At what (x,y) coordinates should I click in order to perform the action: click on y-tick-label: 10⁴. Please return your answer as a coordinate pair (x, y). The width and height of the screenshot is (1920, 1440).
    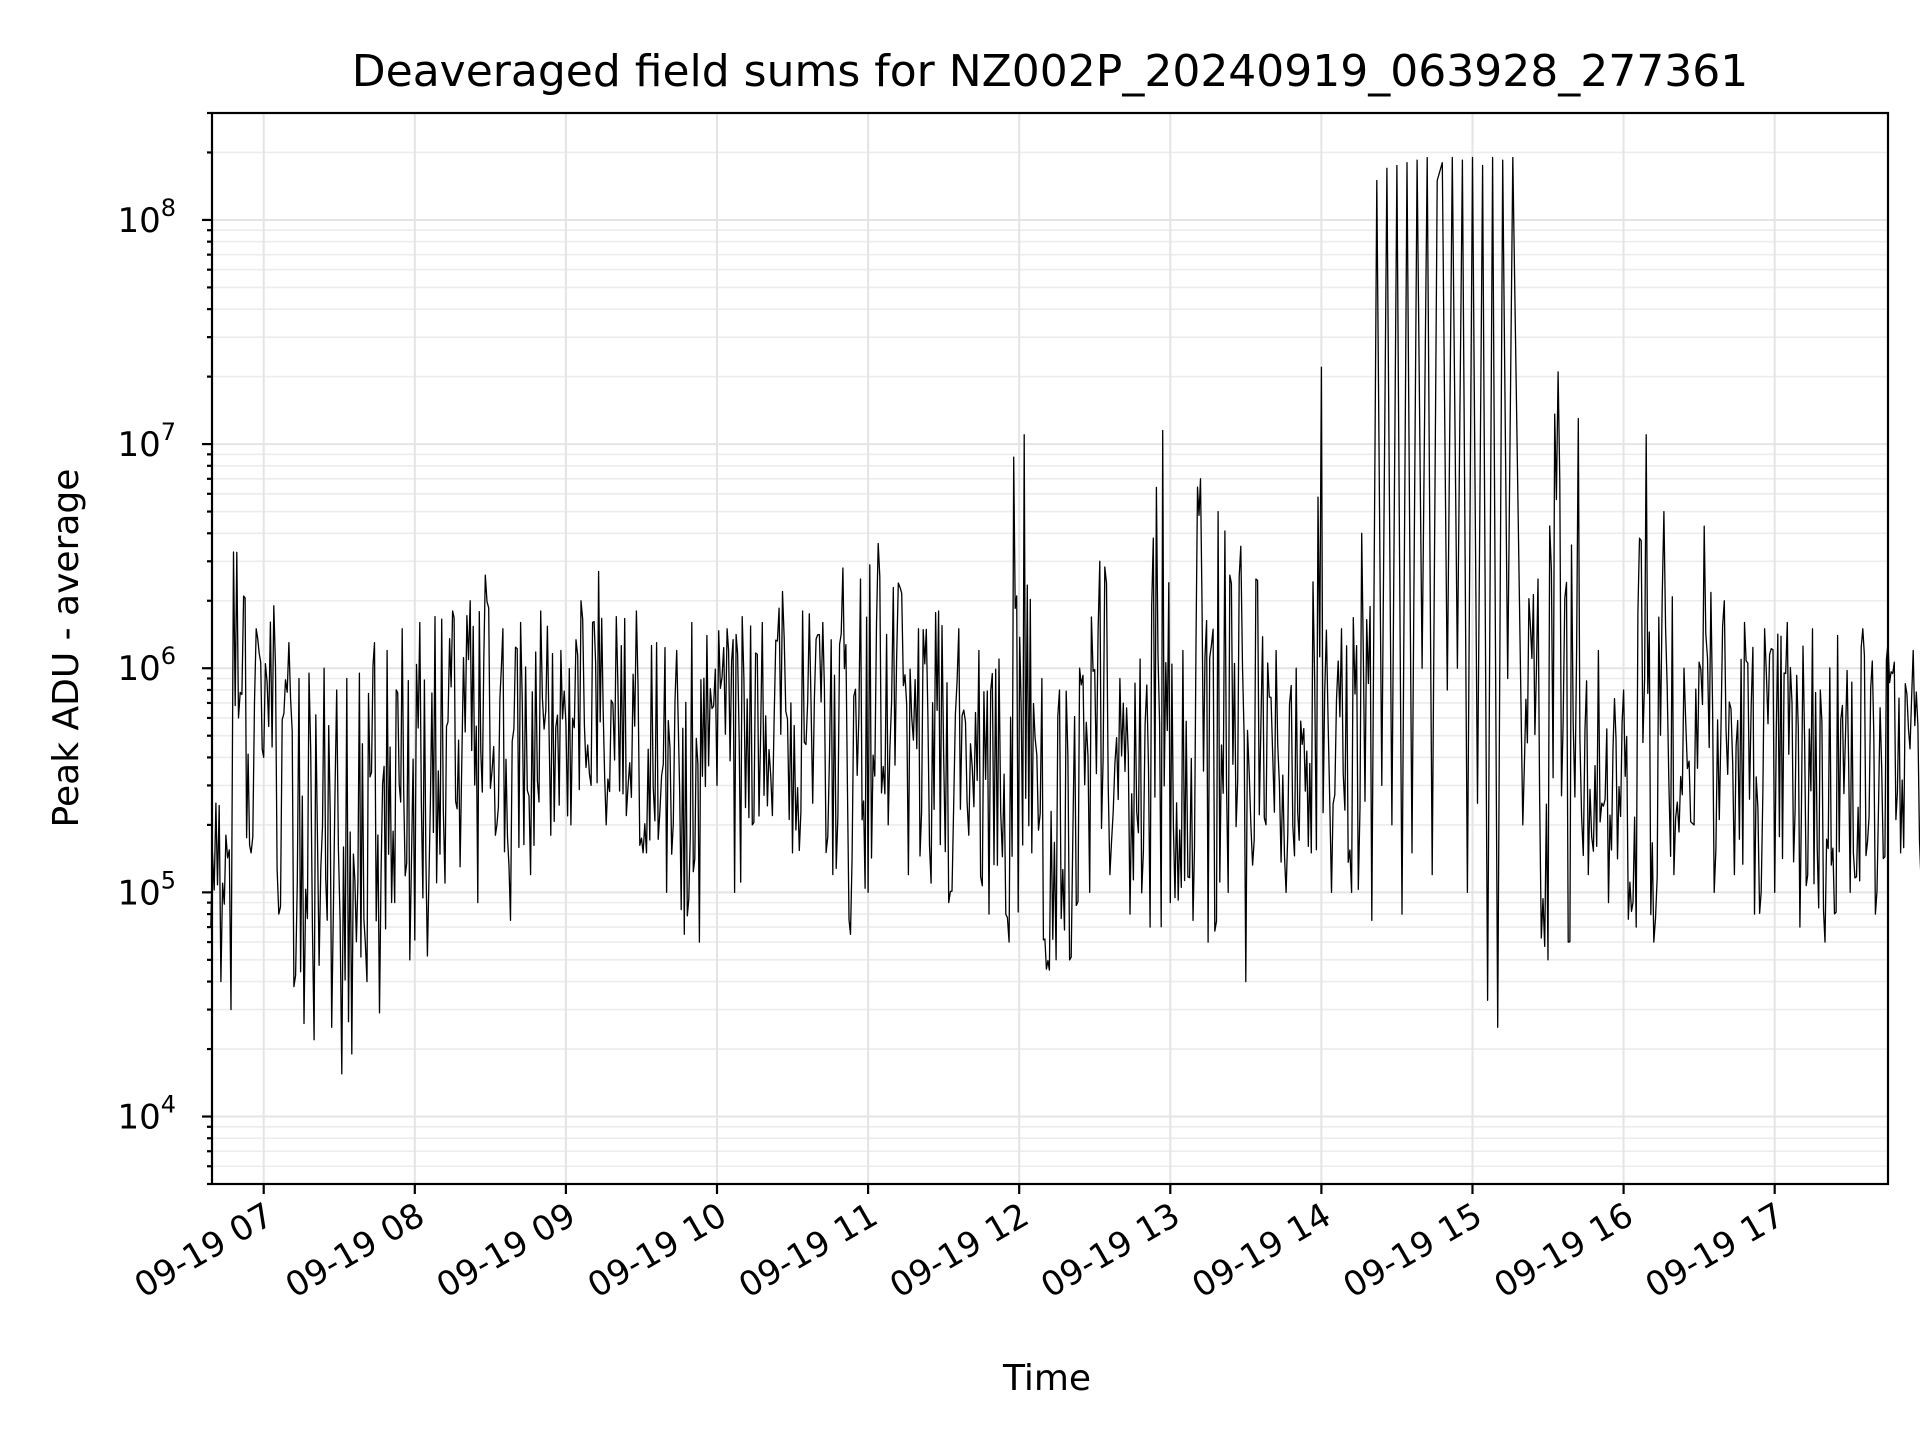
    Looking at the image, I should click on (146, 1114).